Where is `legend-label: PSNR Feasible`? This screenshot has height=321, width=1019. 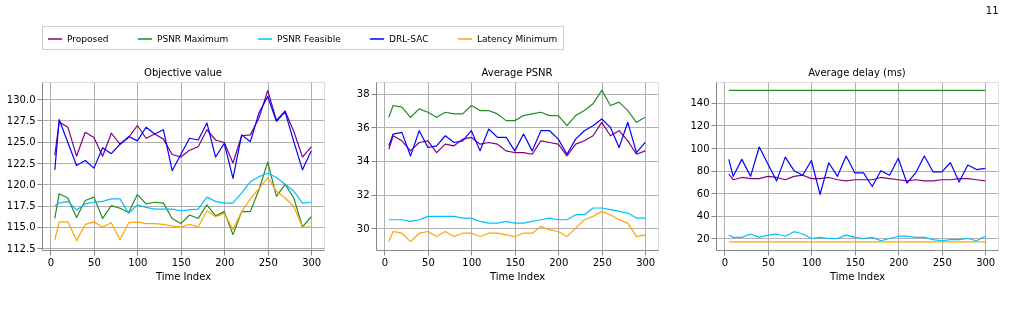
legend-label: PSNR Feasible is located at coordinates (309, 39).